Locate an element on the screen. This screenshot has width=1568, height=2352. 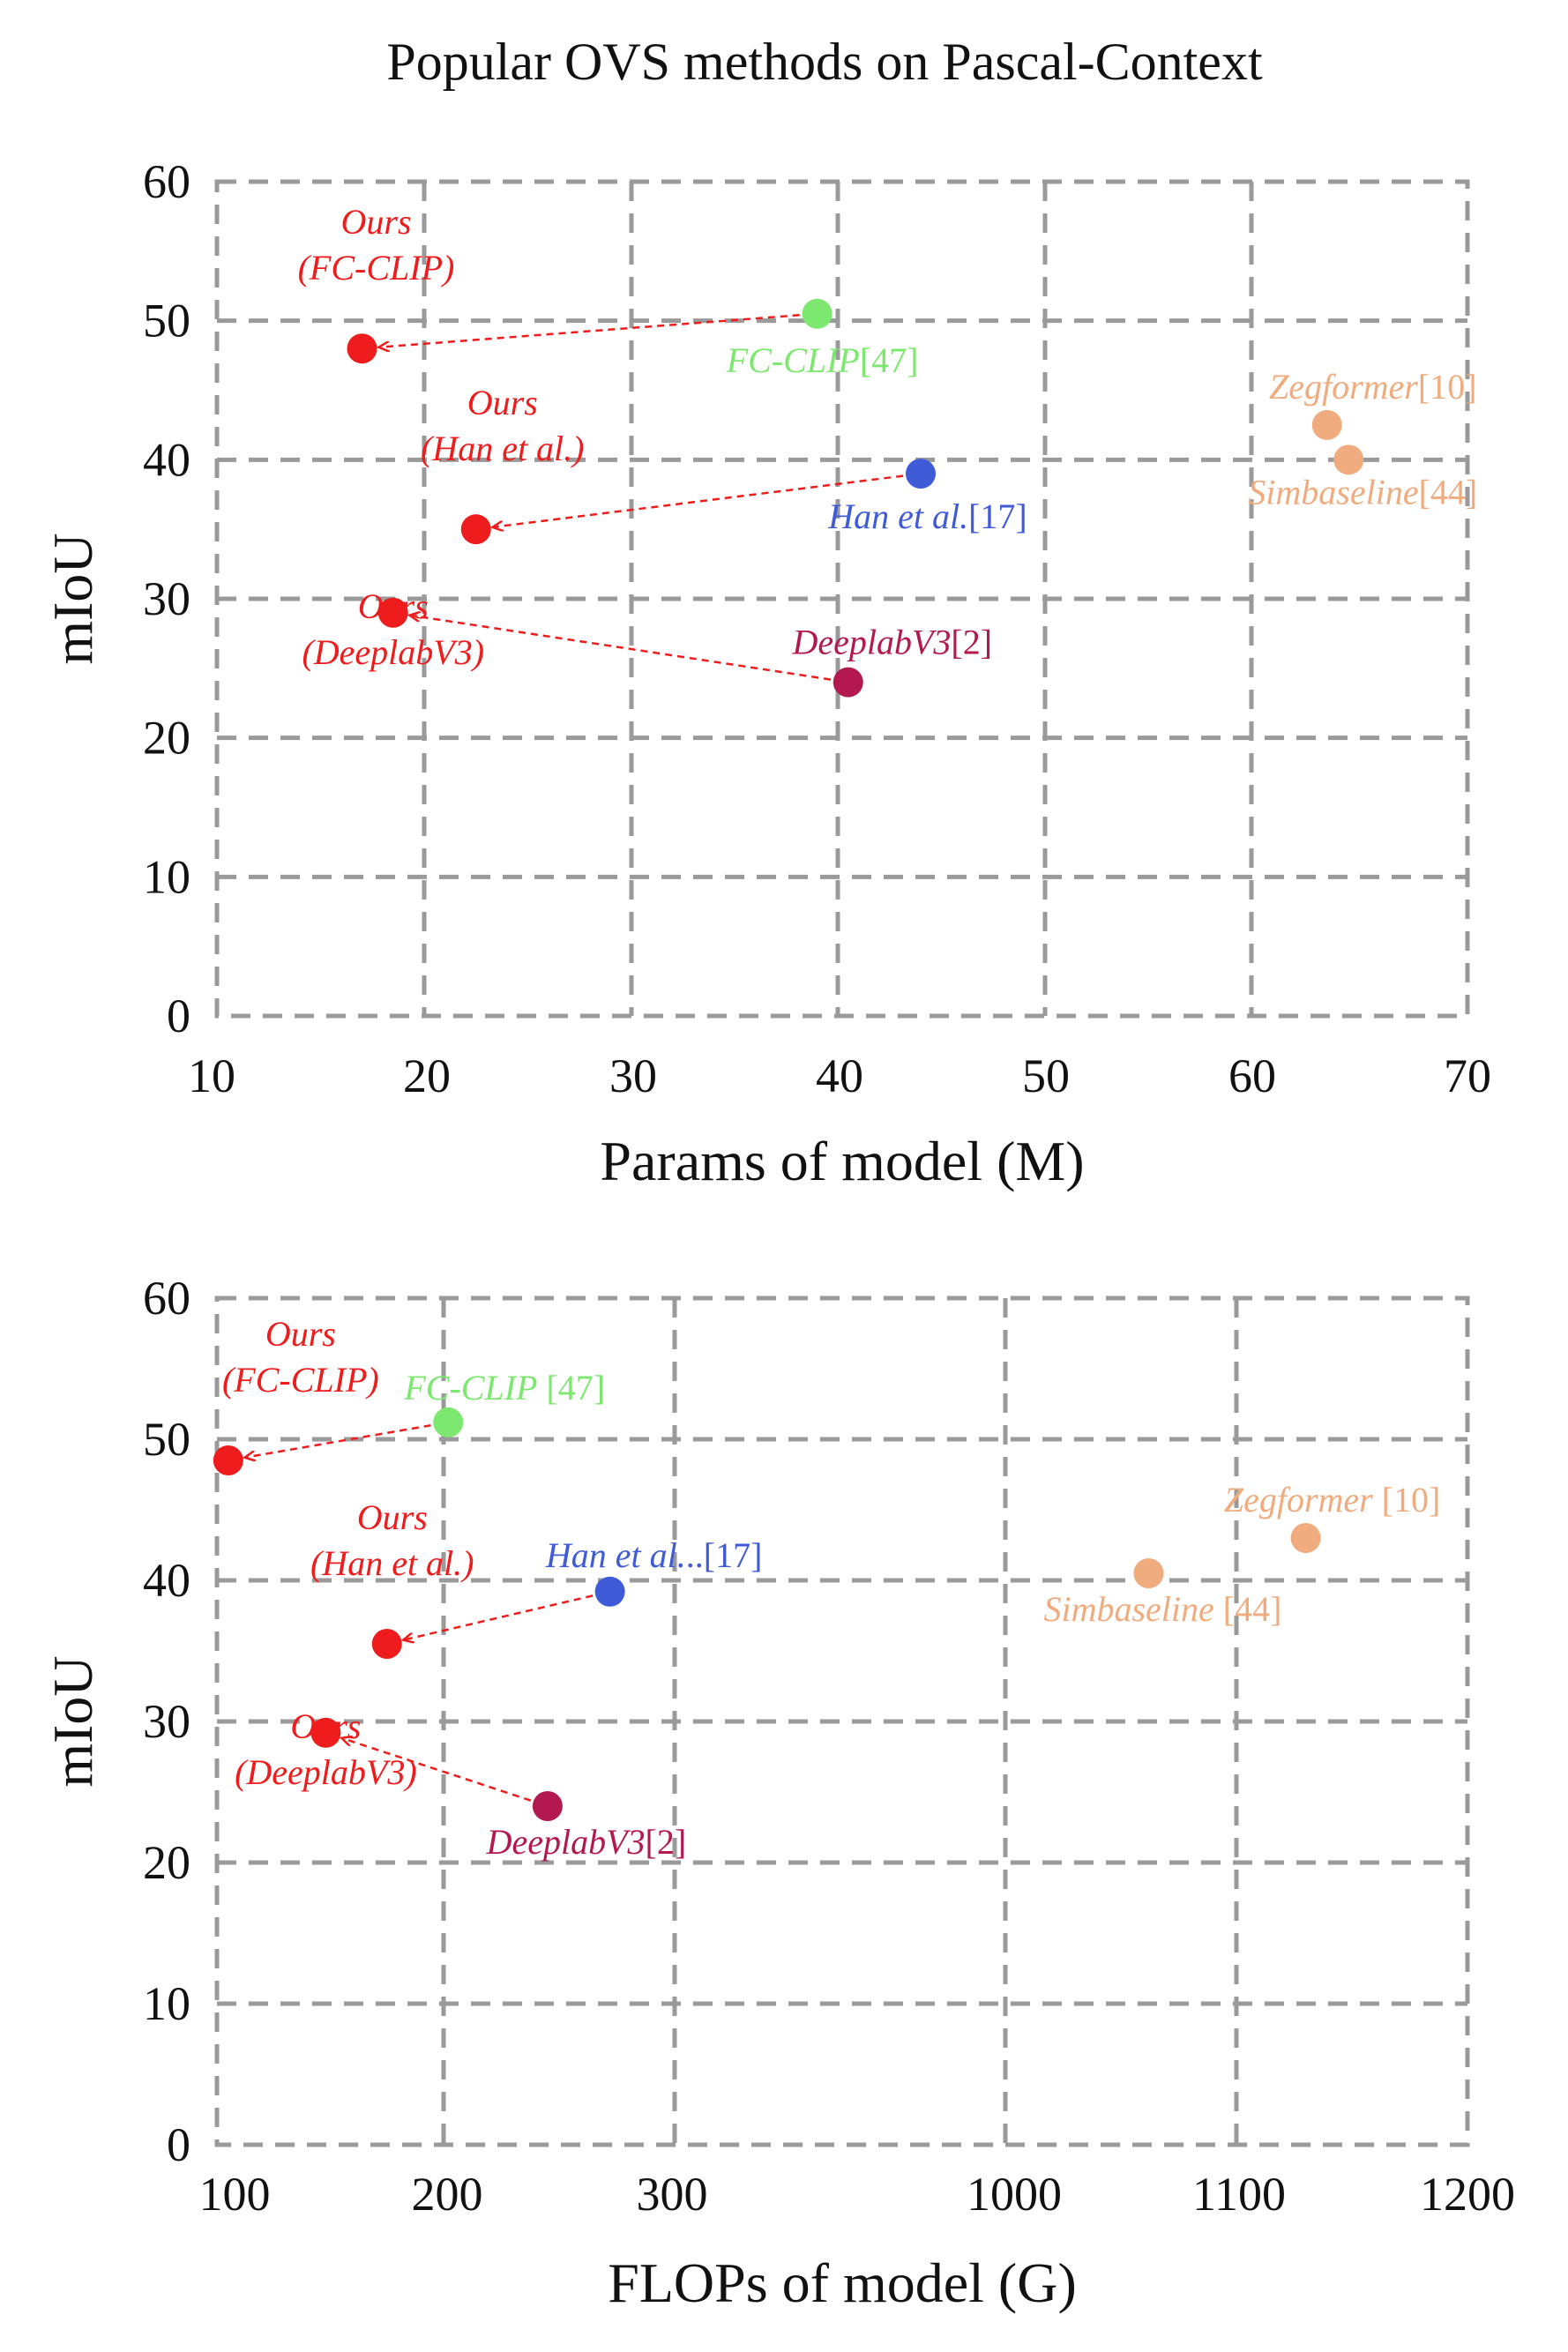
x-tick-label: 50 is located at coordinates (1046, 1075).